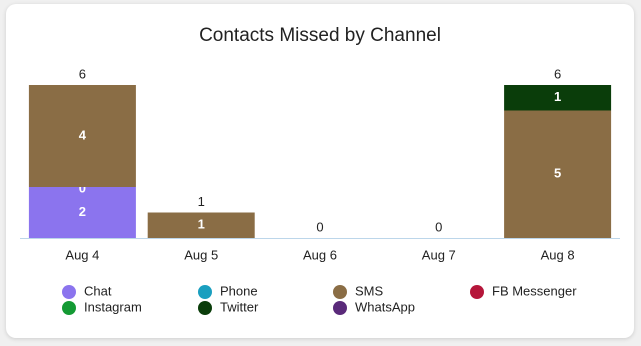 This screenshot has height=346, width=641. I want to click on legend-label: SMS, so click(369, 290).